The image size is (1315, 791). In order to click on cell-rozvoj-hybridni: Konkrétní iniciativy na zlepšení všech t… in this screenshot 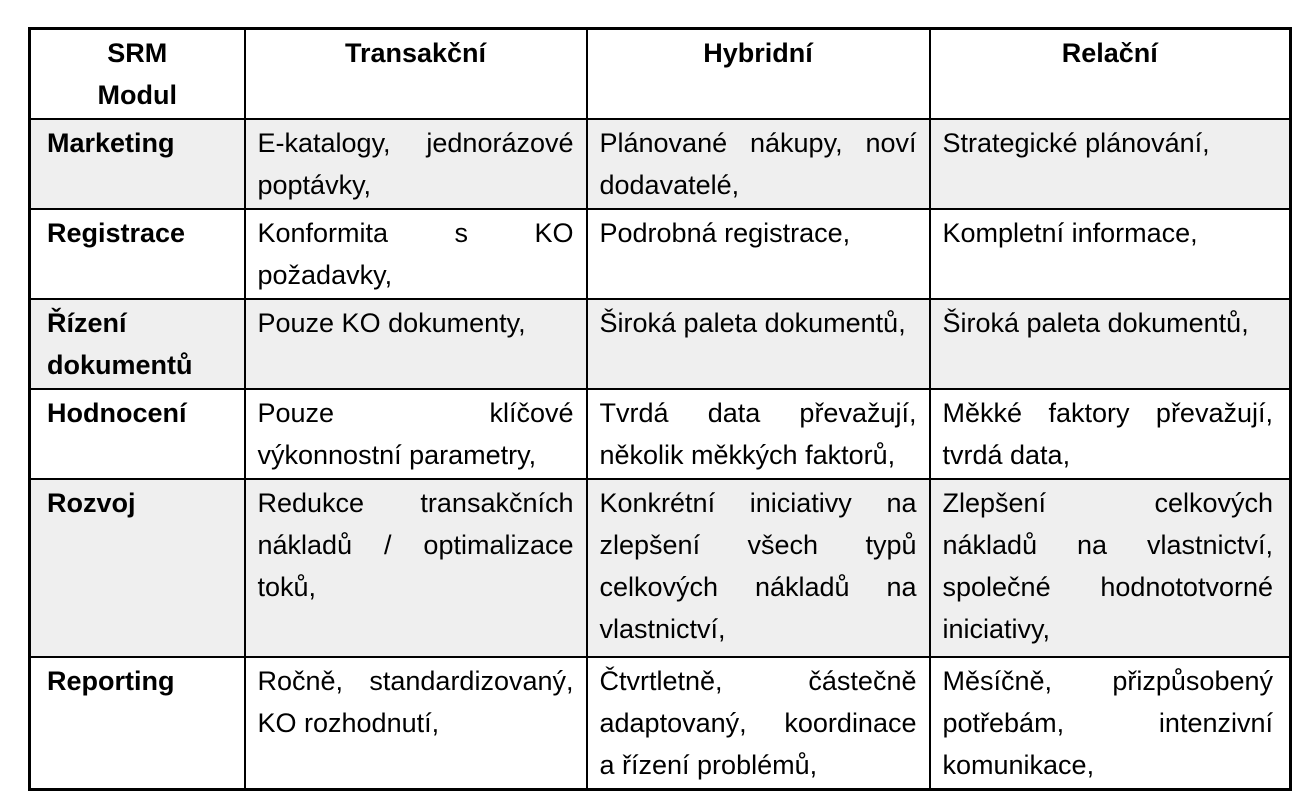, I will do `click(758, 568)`.